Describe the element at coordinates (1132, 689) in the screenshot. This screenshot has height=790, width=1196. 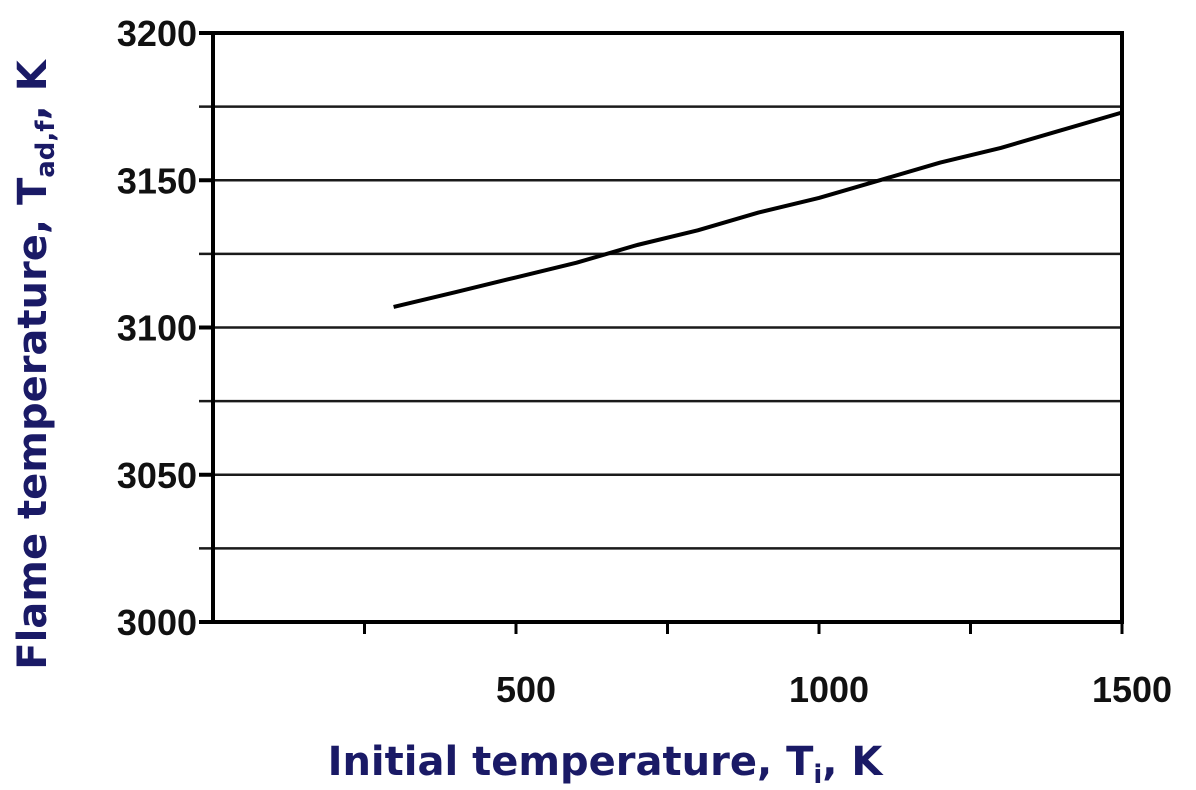
I see `x-tick-label: 1500` at that location.